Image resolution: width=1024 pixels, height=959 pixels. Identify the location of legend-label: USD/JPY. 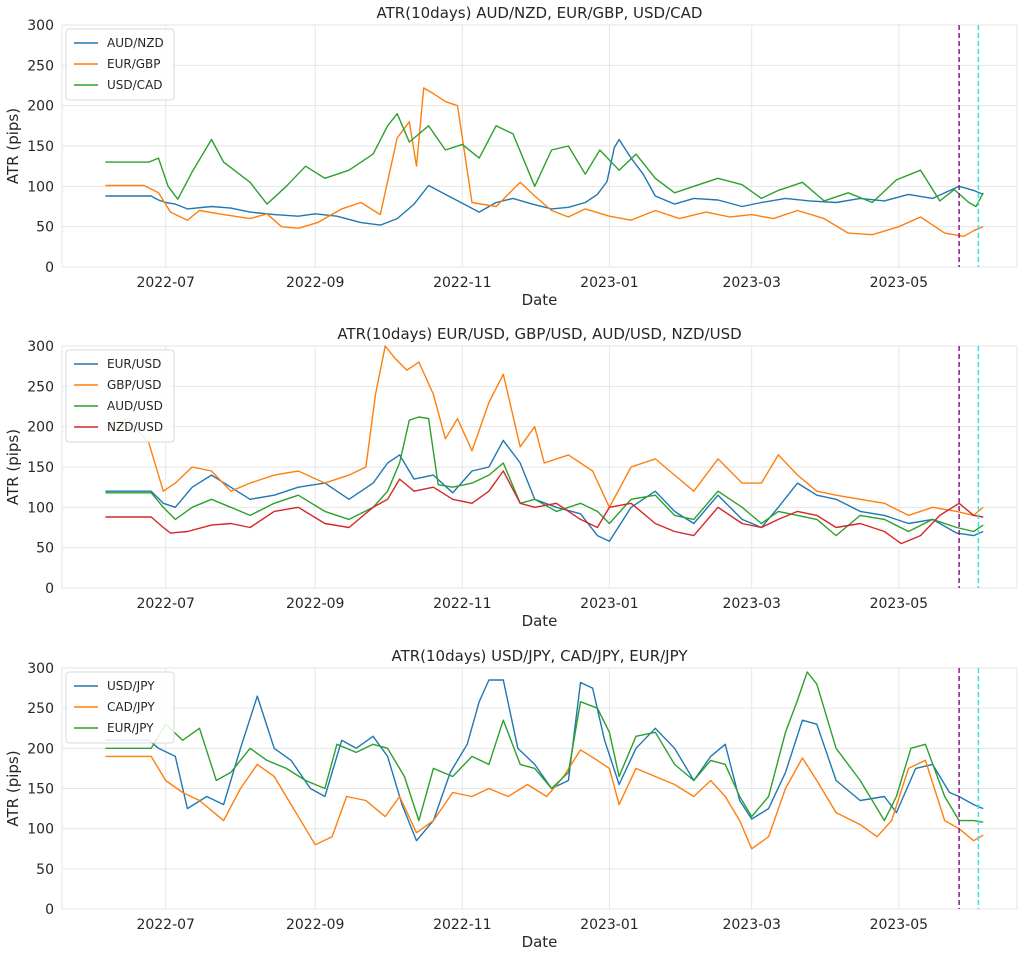
(131, 686).